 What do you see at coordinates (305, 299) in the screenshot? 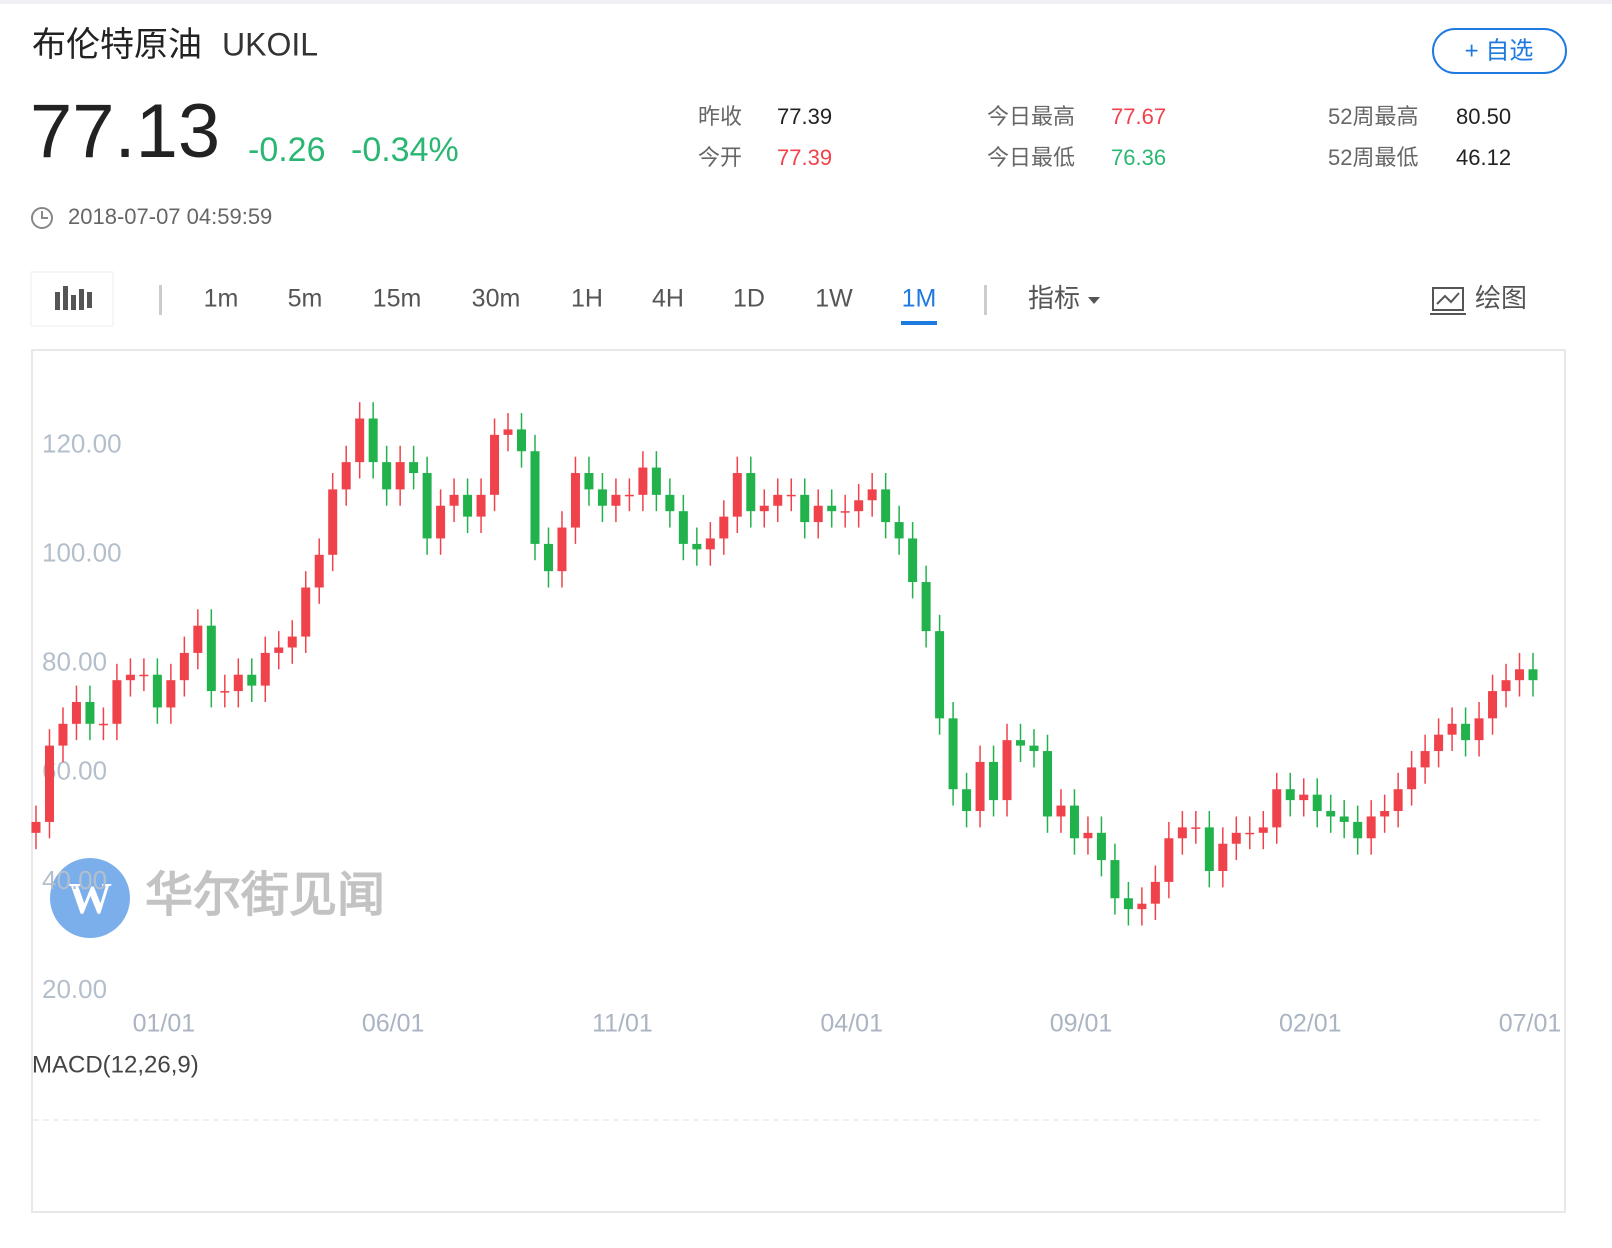
I see `period-tab: 5m` at bounding box center [305, 299].